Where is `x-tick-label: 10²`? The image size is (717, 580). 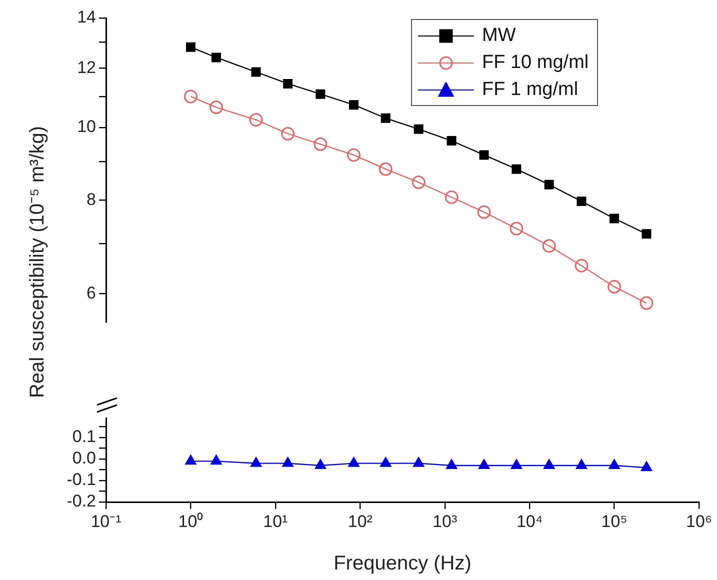
x-tick-label: 10² is located at coordinates (360, 521).